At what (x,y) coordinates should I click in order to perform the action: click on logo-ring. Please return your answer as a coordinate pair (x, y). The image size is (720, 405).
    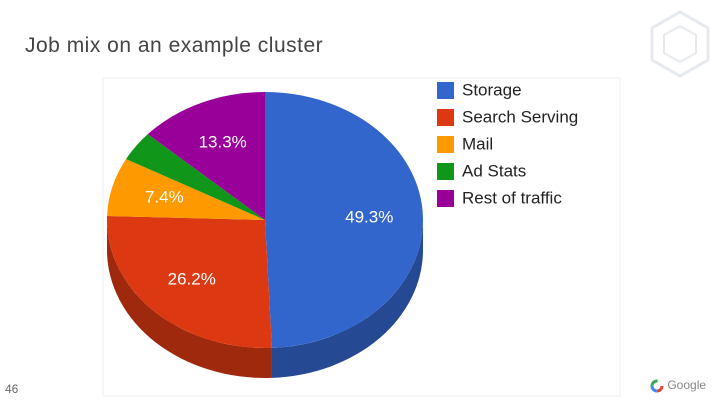
    Looking at the image, I should click on (657, 386).